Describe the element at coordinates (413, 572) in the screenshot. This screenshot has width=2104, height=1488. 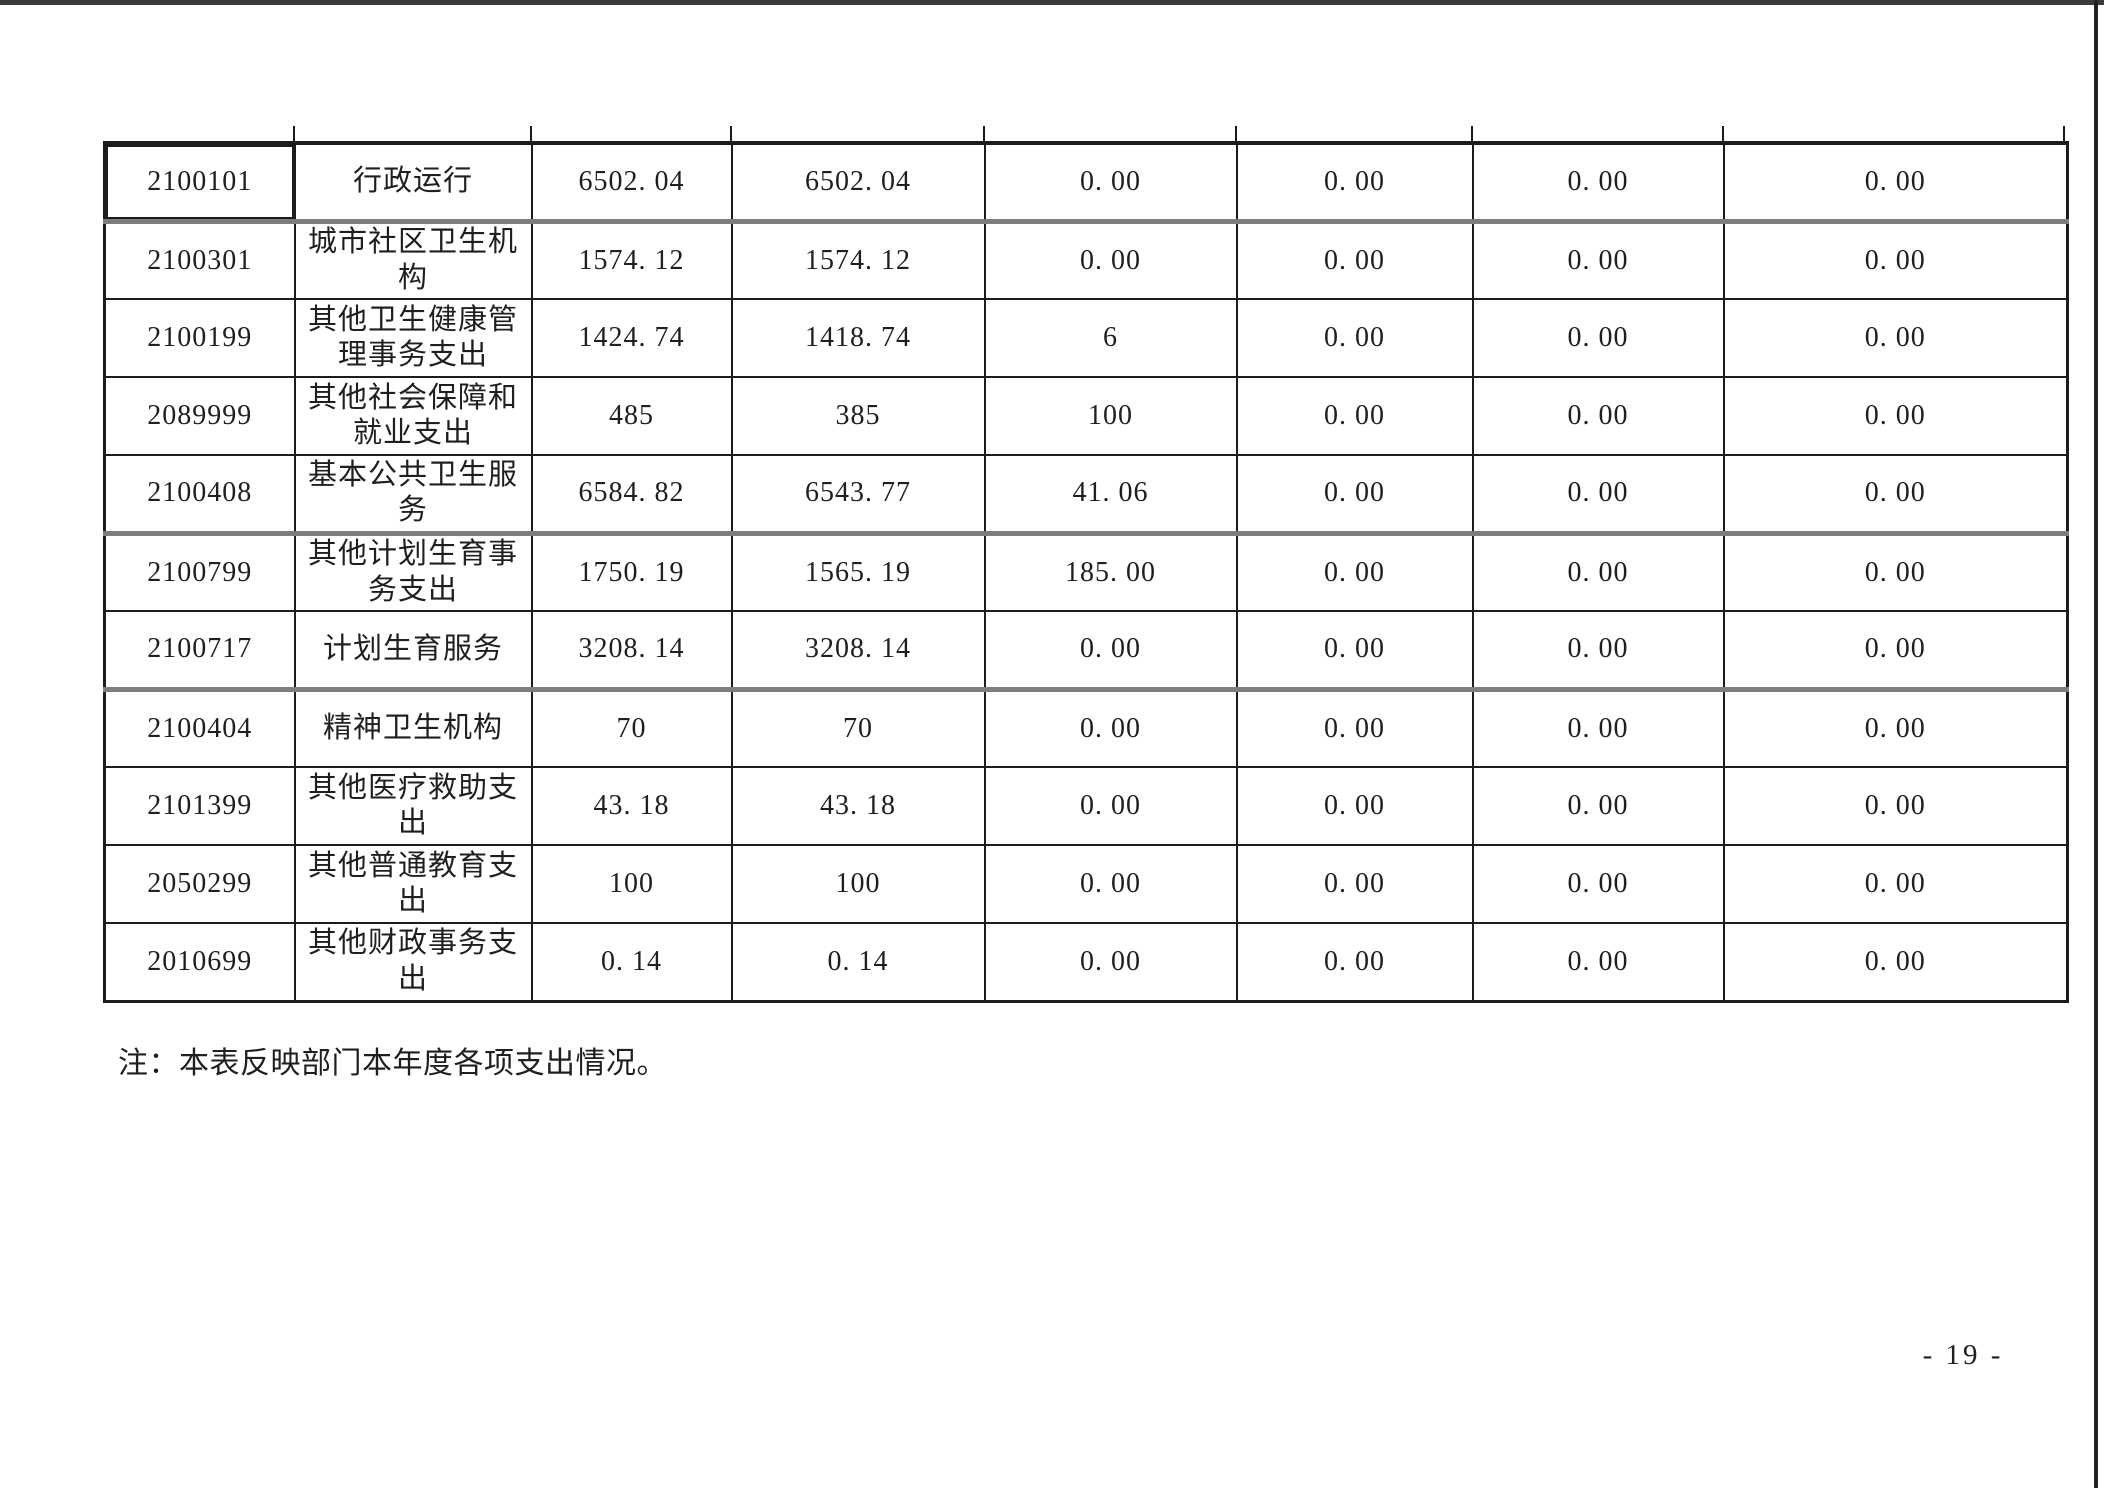
I see `cell-name: 其他计划生育事 务支出` at that location.